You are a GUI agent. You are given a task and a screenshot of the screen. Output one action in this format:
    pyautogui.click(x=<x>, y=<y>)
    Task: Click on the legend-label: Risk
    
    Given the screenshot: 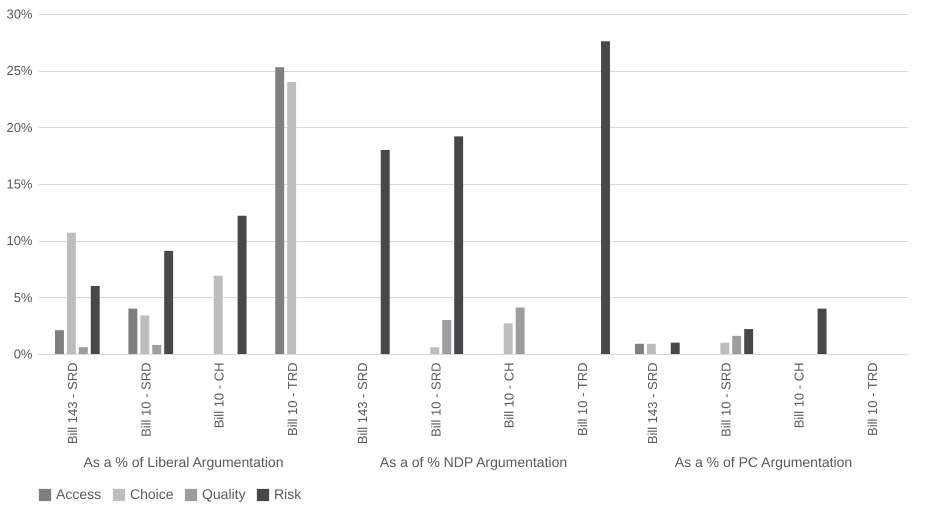 What is the action you would take?
    pyautogui.click(x=288, y=494)
    